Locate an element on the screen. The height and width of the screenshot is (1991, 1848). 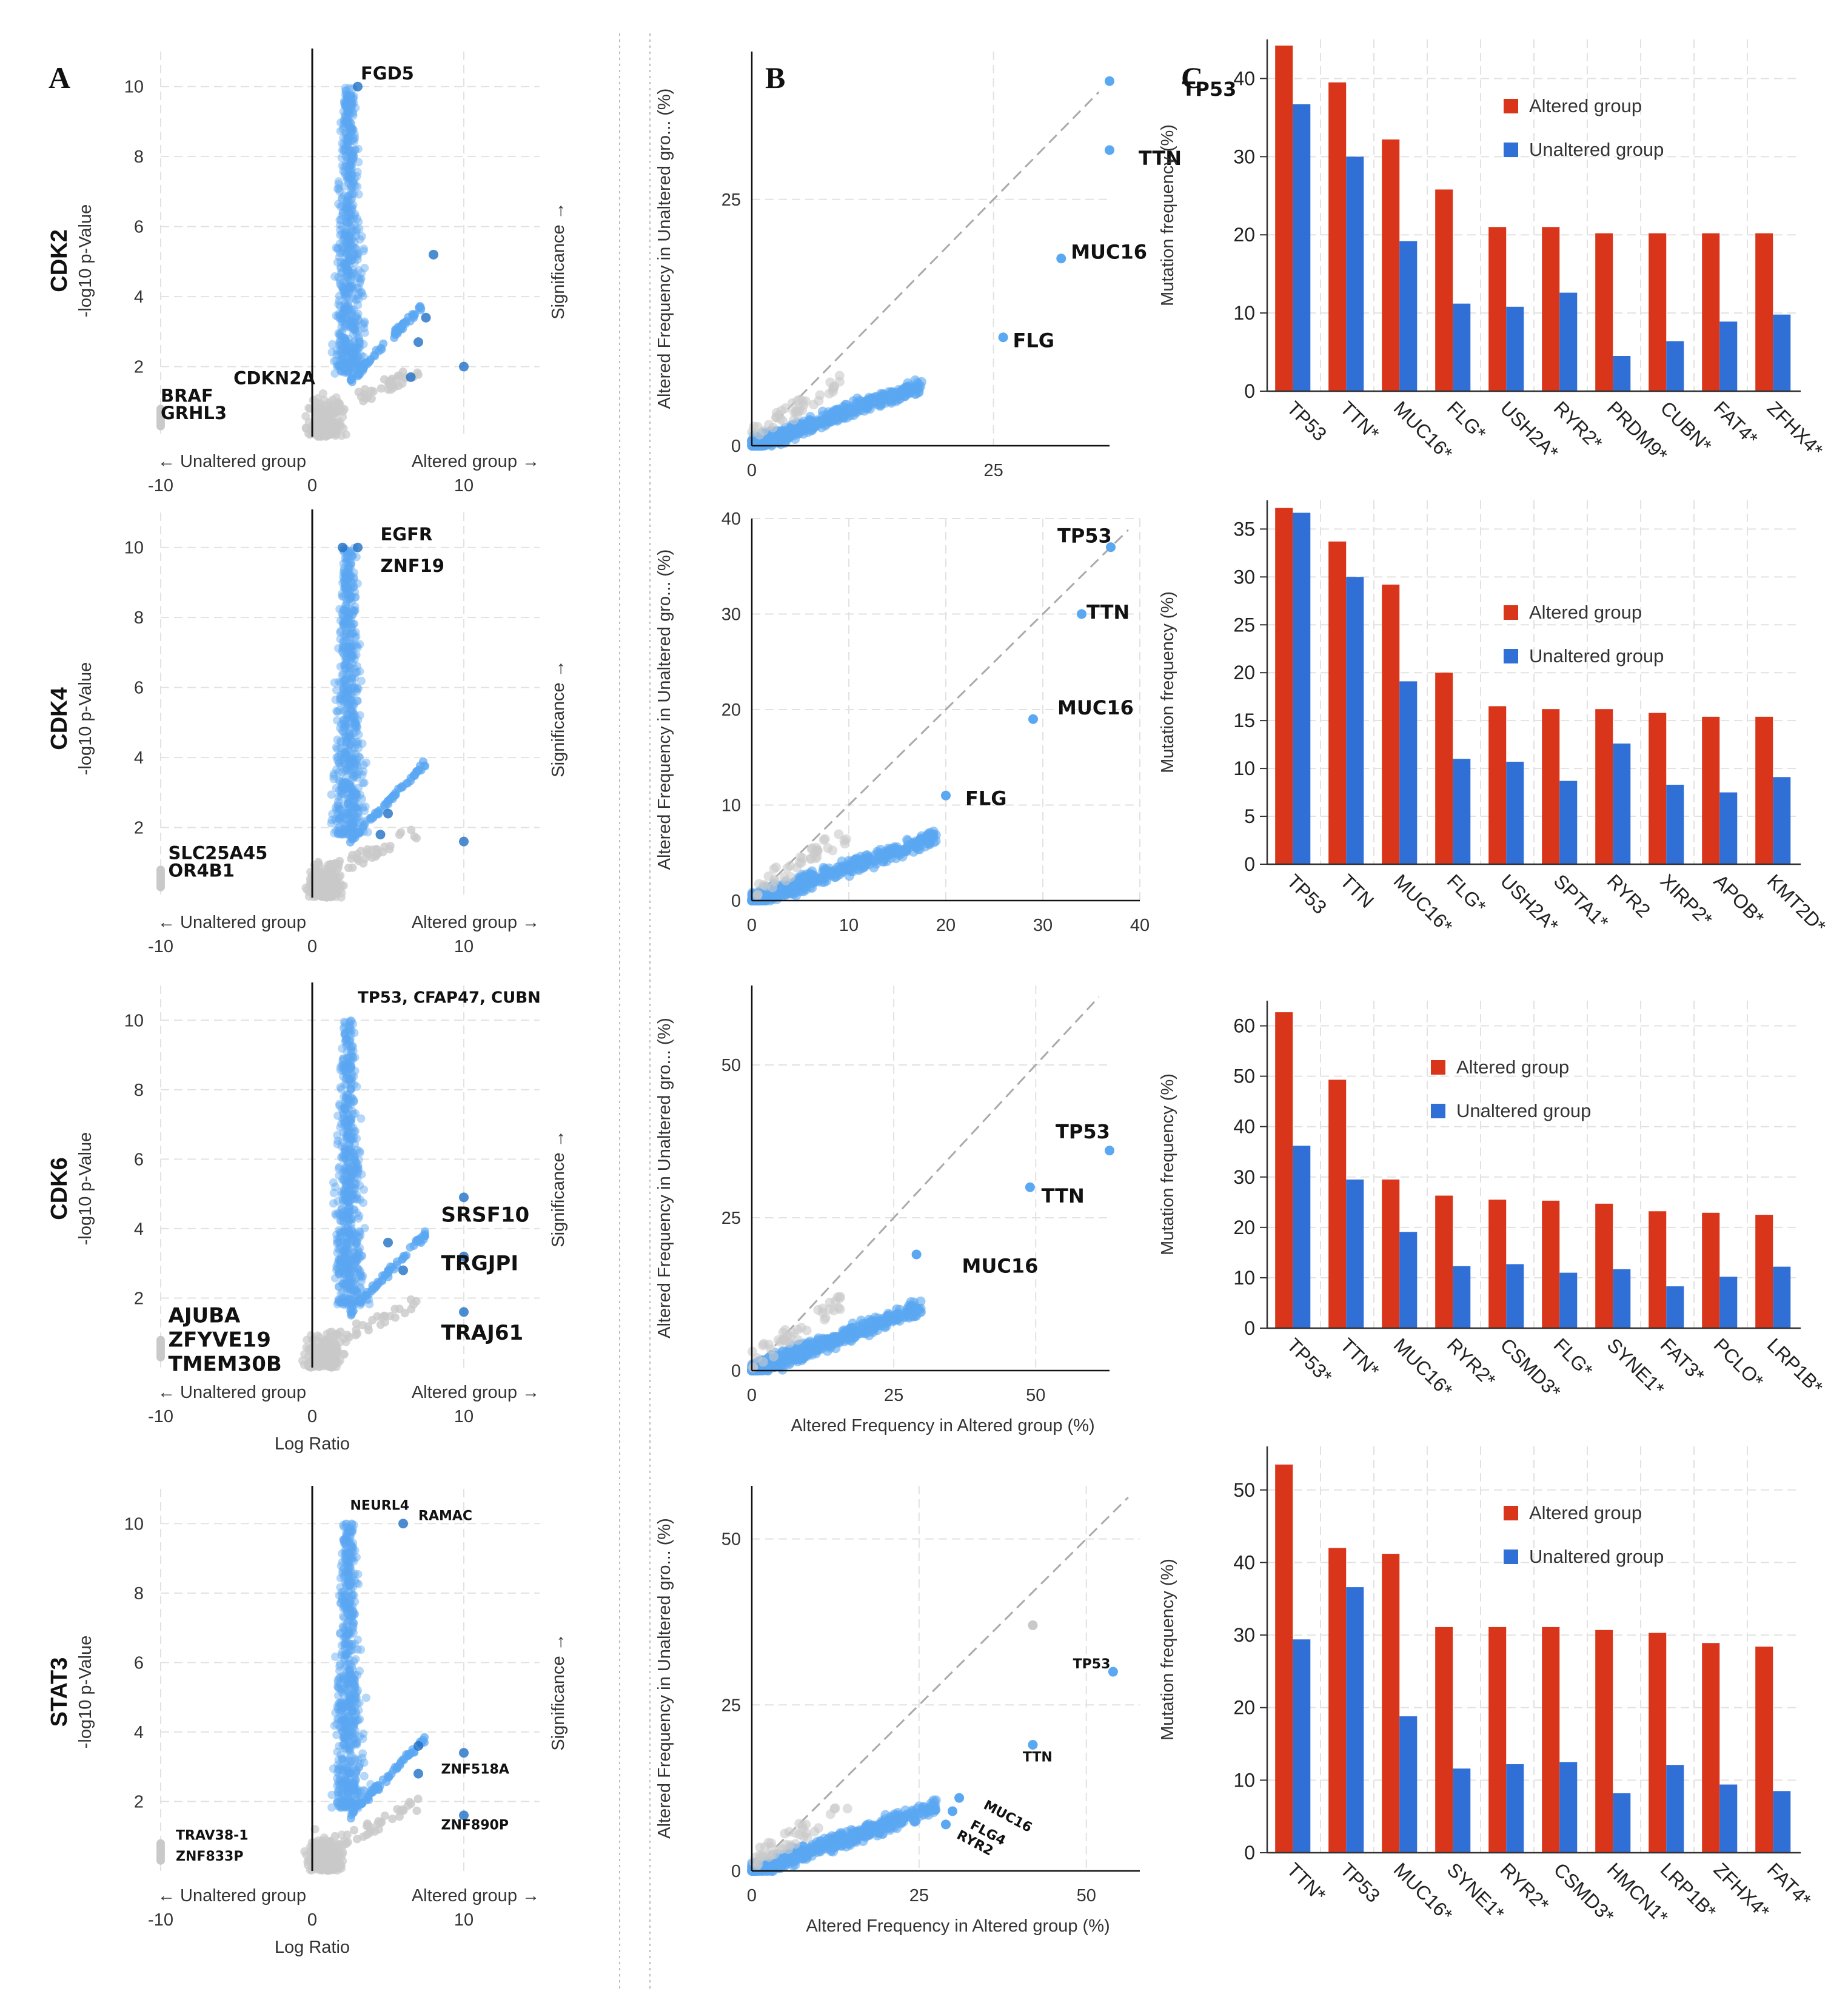
significance-label: Significance → is located at coordinates (558, 718).